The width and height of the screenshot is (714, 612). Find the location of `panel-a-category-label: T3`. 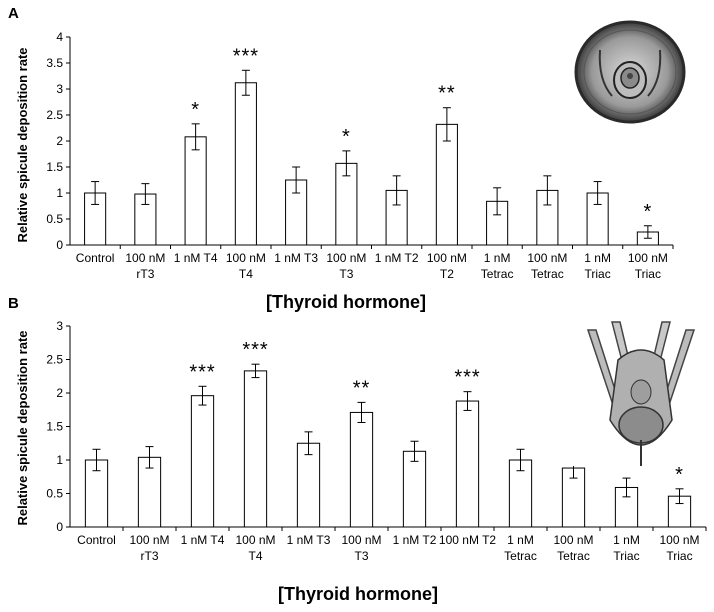

panel-a-category-label: T3 is located at coordinates (346, 274).